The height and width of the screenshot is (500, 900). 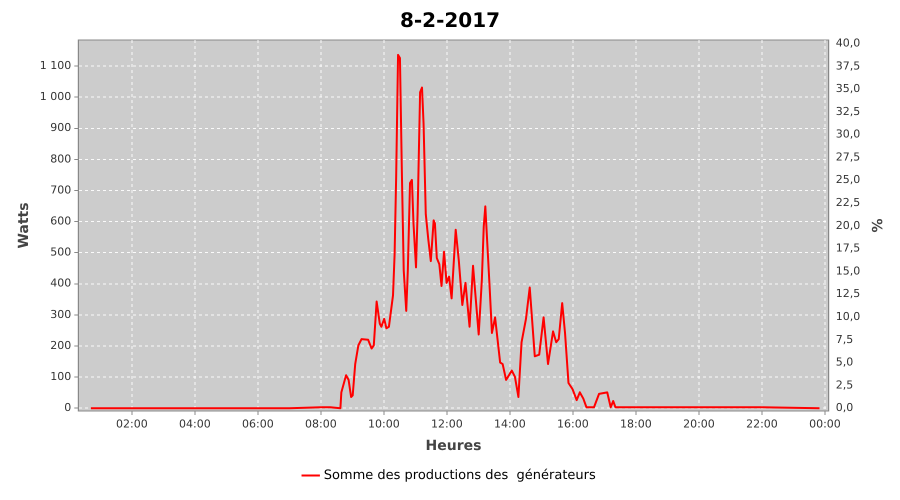 What do you see at coordinates (848, 293) in the screenshot?
I see `y2-tick-label: 12,5` at bounding box center [848, 293].